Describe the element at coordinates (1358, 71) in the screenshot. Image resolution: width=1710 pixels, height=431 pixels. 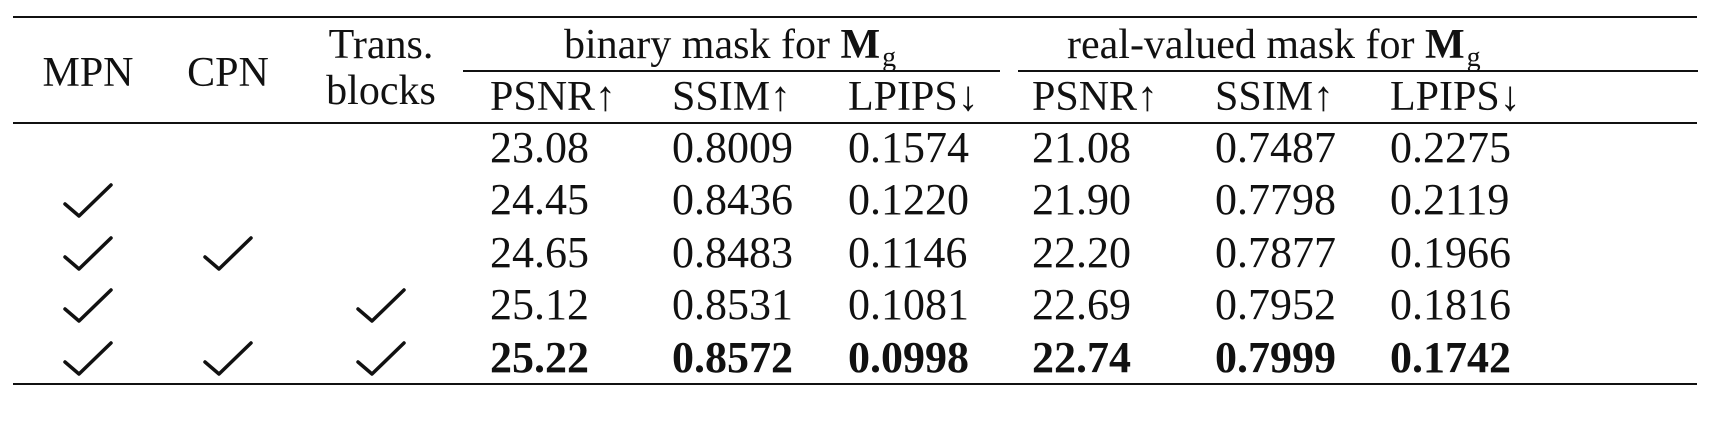
I see `group-rule-real` at that location.